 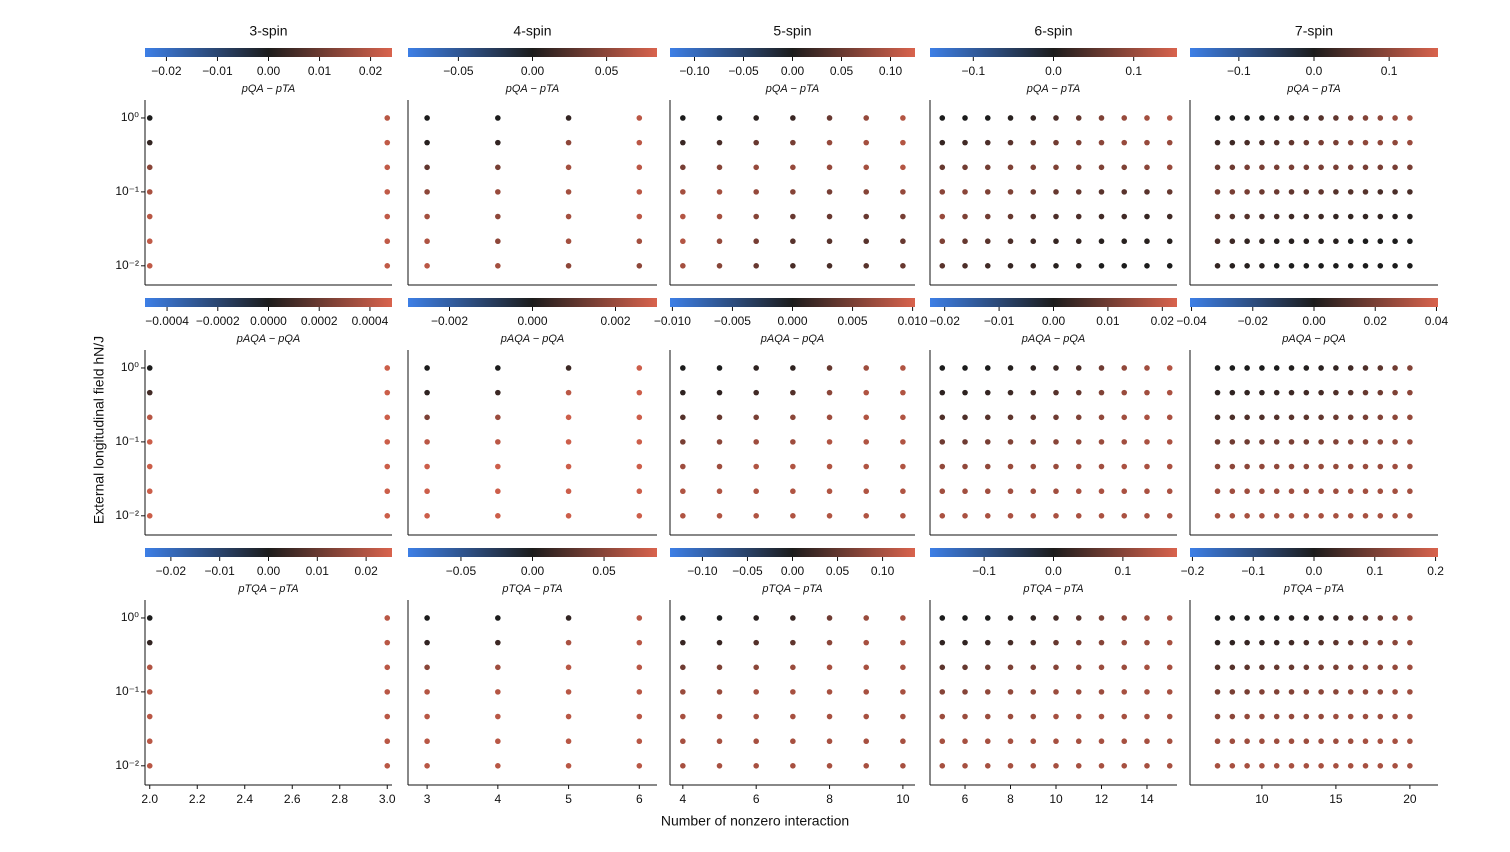 I want to click on y-tick-label: 10⁰, so click(x=130, y=117).